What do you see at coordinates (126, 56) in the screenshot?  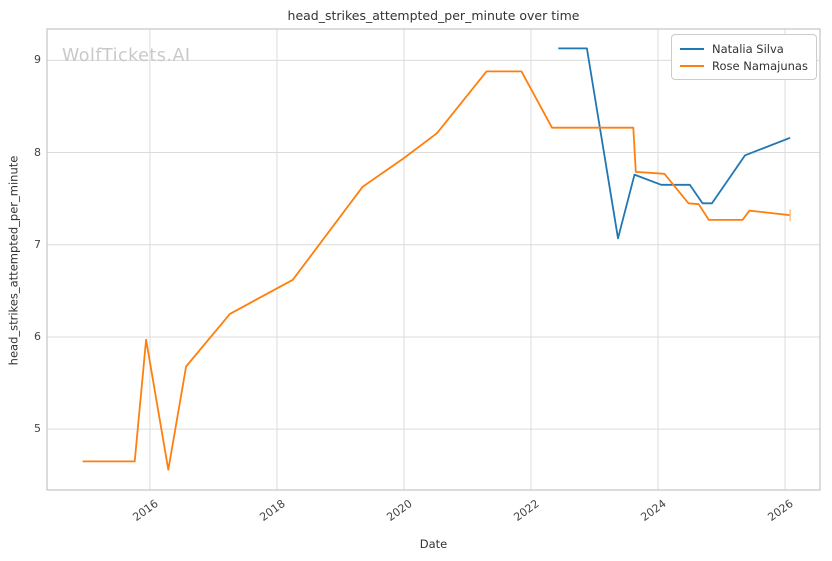 I see `watermark-wolftickets: WolfTickets.AI` at bounding box center [126, 56].